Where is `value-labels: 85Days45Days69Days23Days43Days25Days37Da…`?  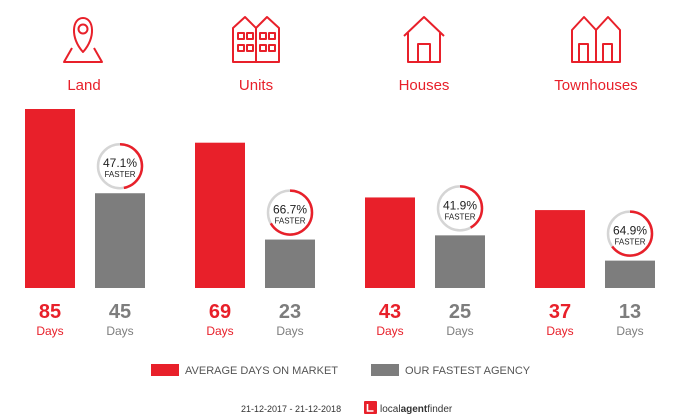 value-labels: 85Days45Days69Days23Days43Days25Days37Da… is located at coordinates (339, 319).